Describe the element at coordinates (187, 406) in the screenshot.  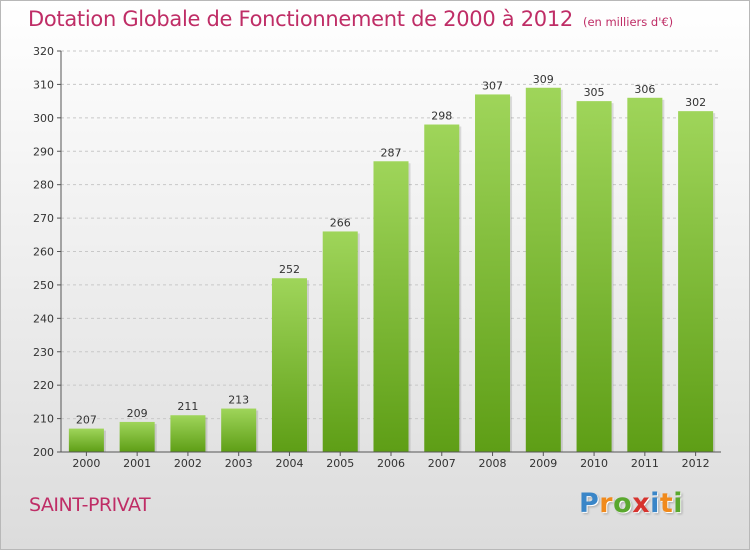
I see `bar-value-label: 211` at that location.